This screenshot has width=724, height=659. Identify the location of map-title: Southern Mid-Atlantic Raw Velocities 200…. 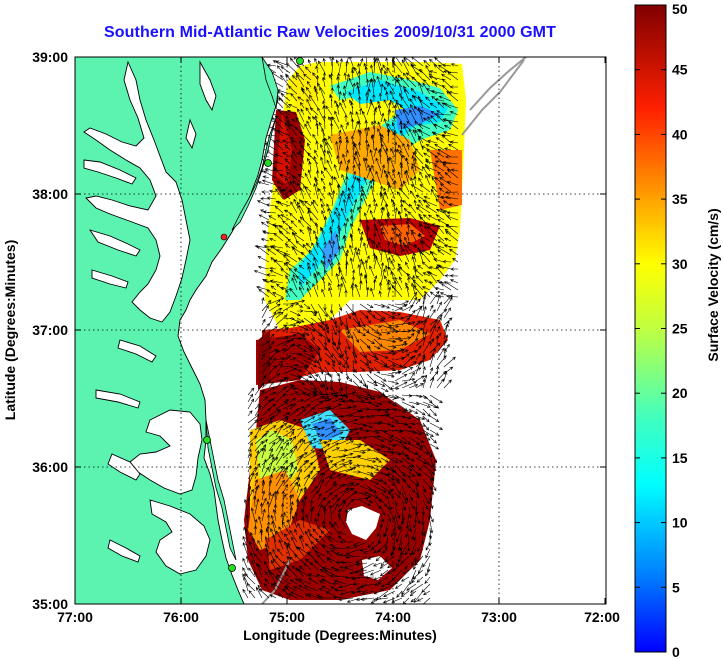
(330, 32).